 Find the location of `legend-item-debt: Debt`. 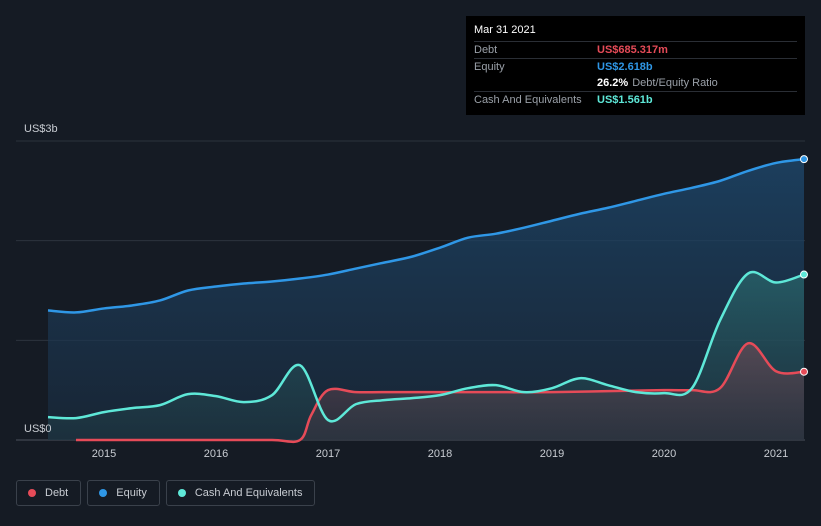

legend-item-debt: Debt is located at coordinates (49, 493).